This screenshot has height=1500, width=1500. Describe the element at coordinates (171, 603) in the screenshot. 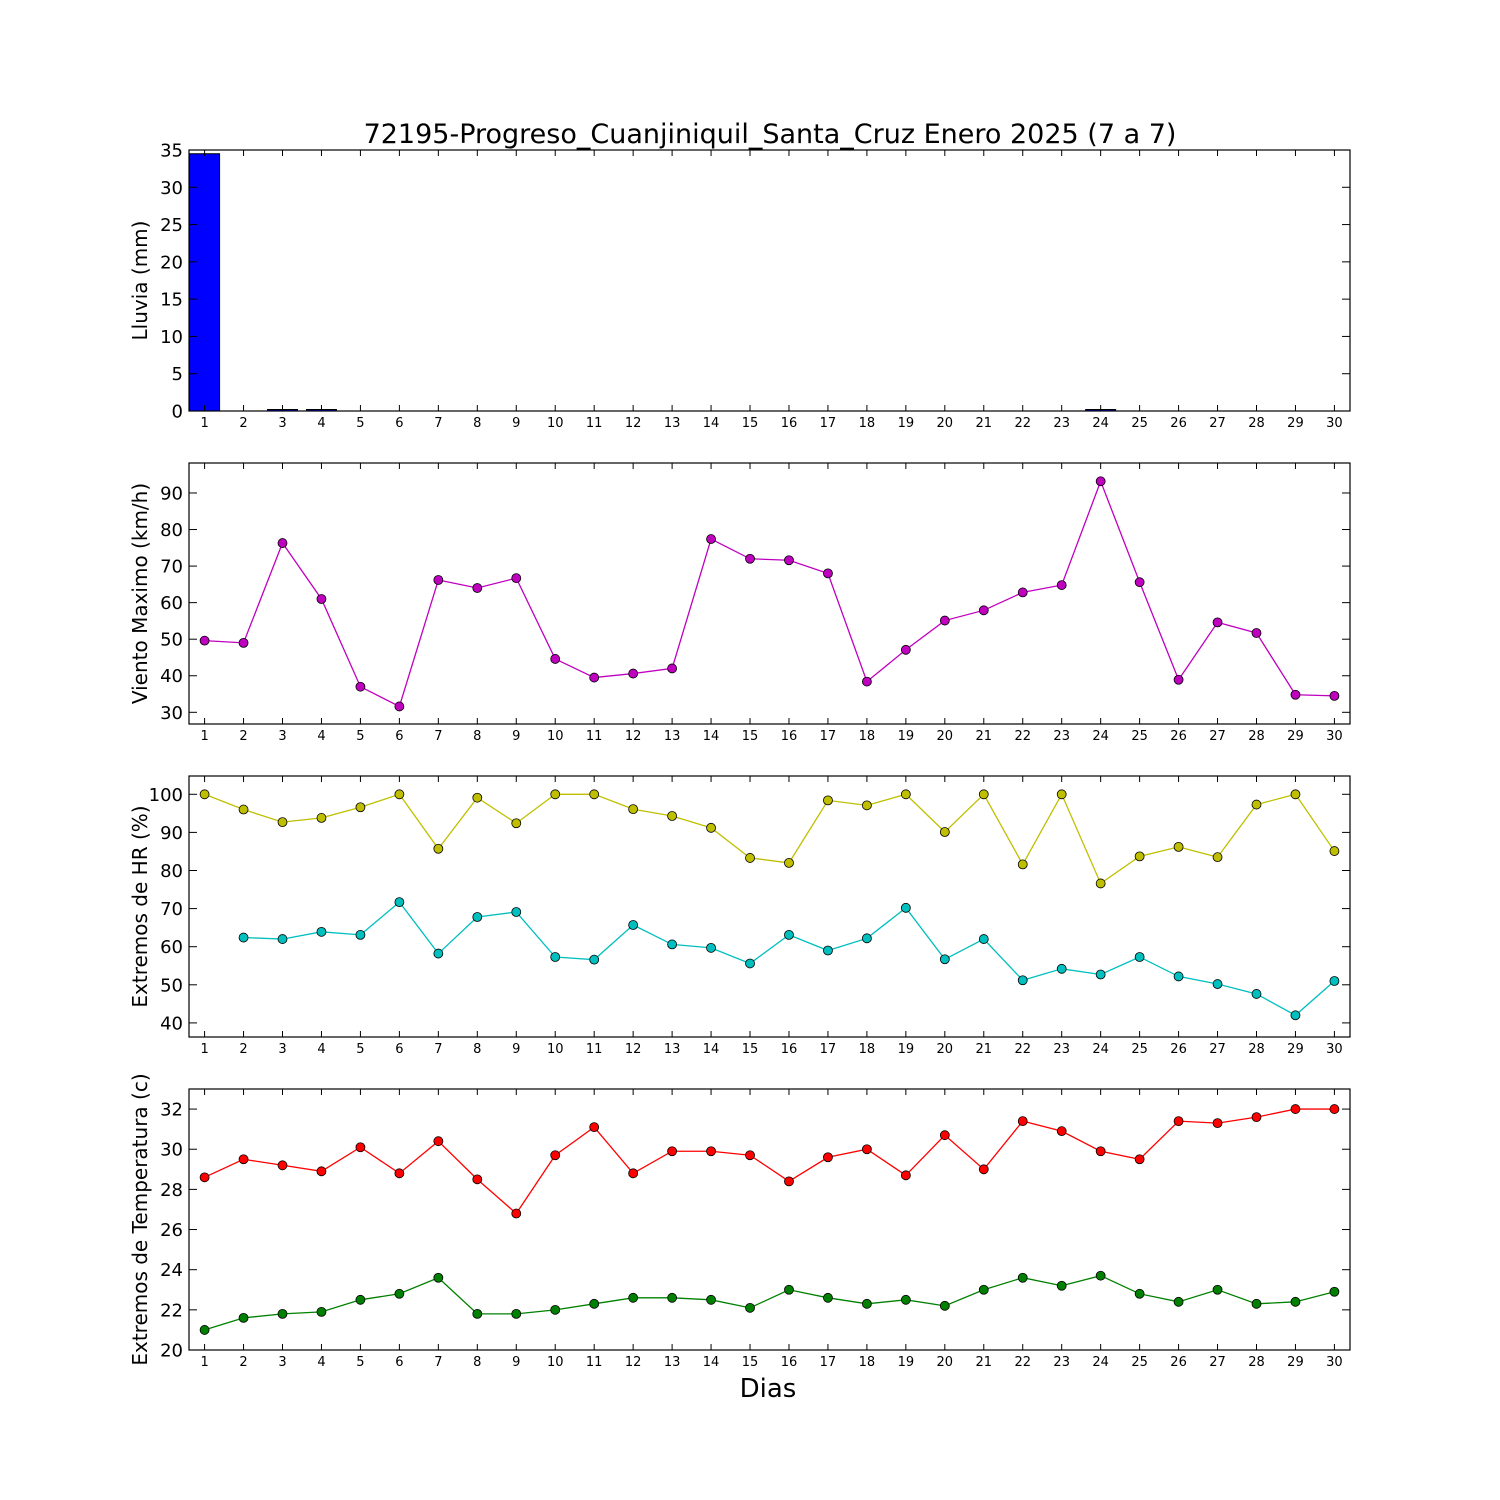

I see `y-tick-label: 60` at that location.